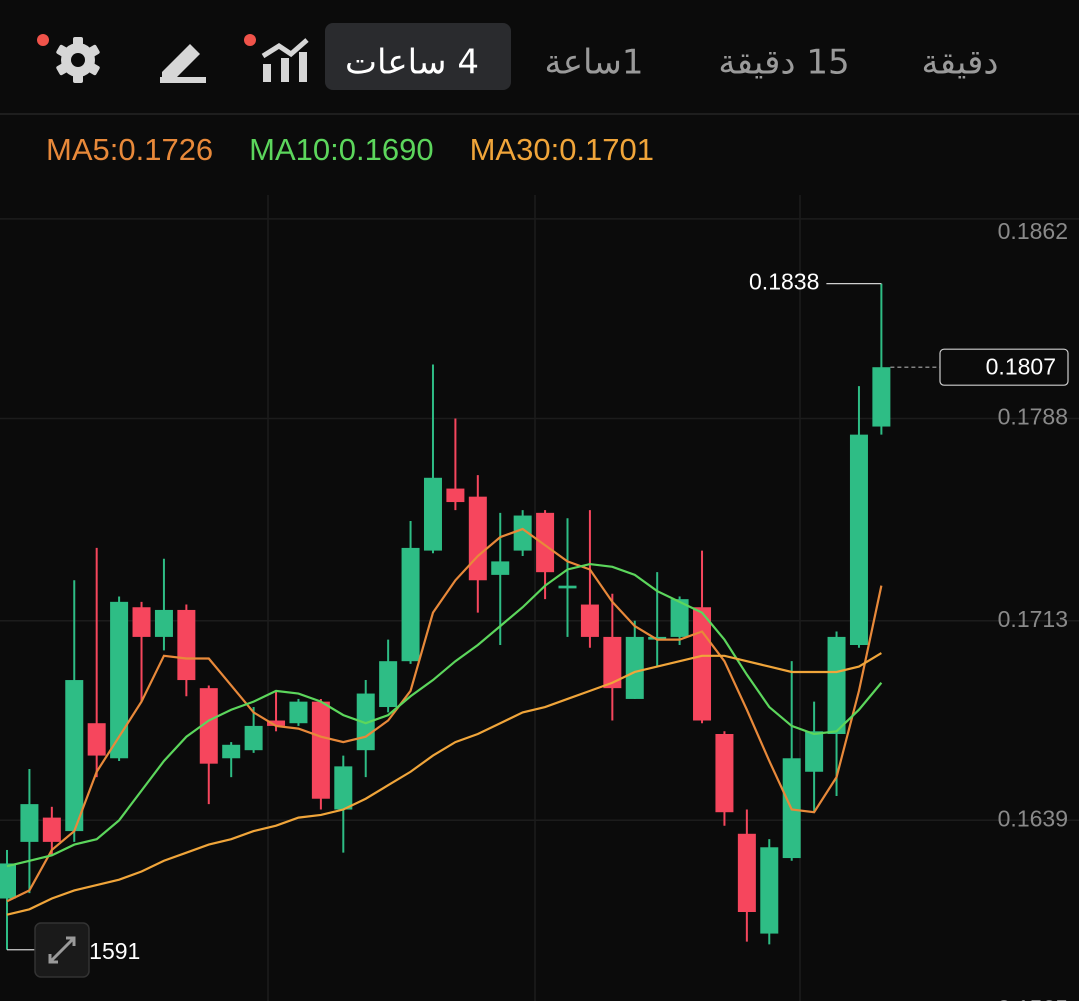 The width and height of the screenshot is (1079, 1001). Describe the element at coordinates (1033, 818) in the screenshot. I see `y-tick-label: 0.1639` at that location.